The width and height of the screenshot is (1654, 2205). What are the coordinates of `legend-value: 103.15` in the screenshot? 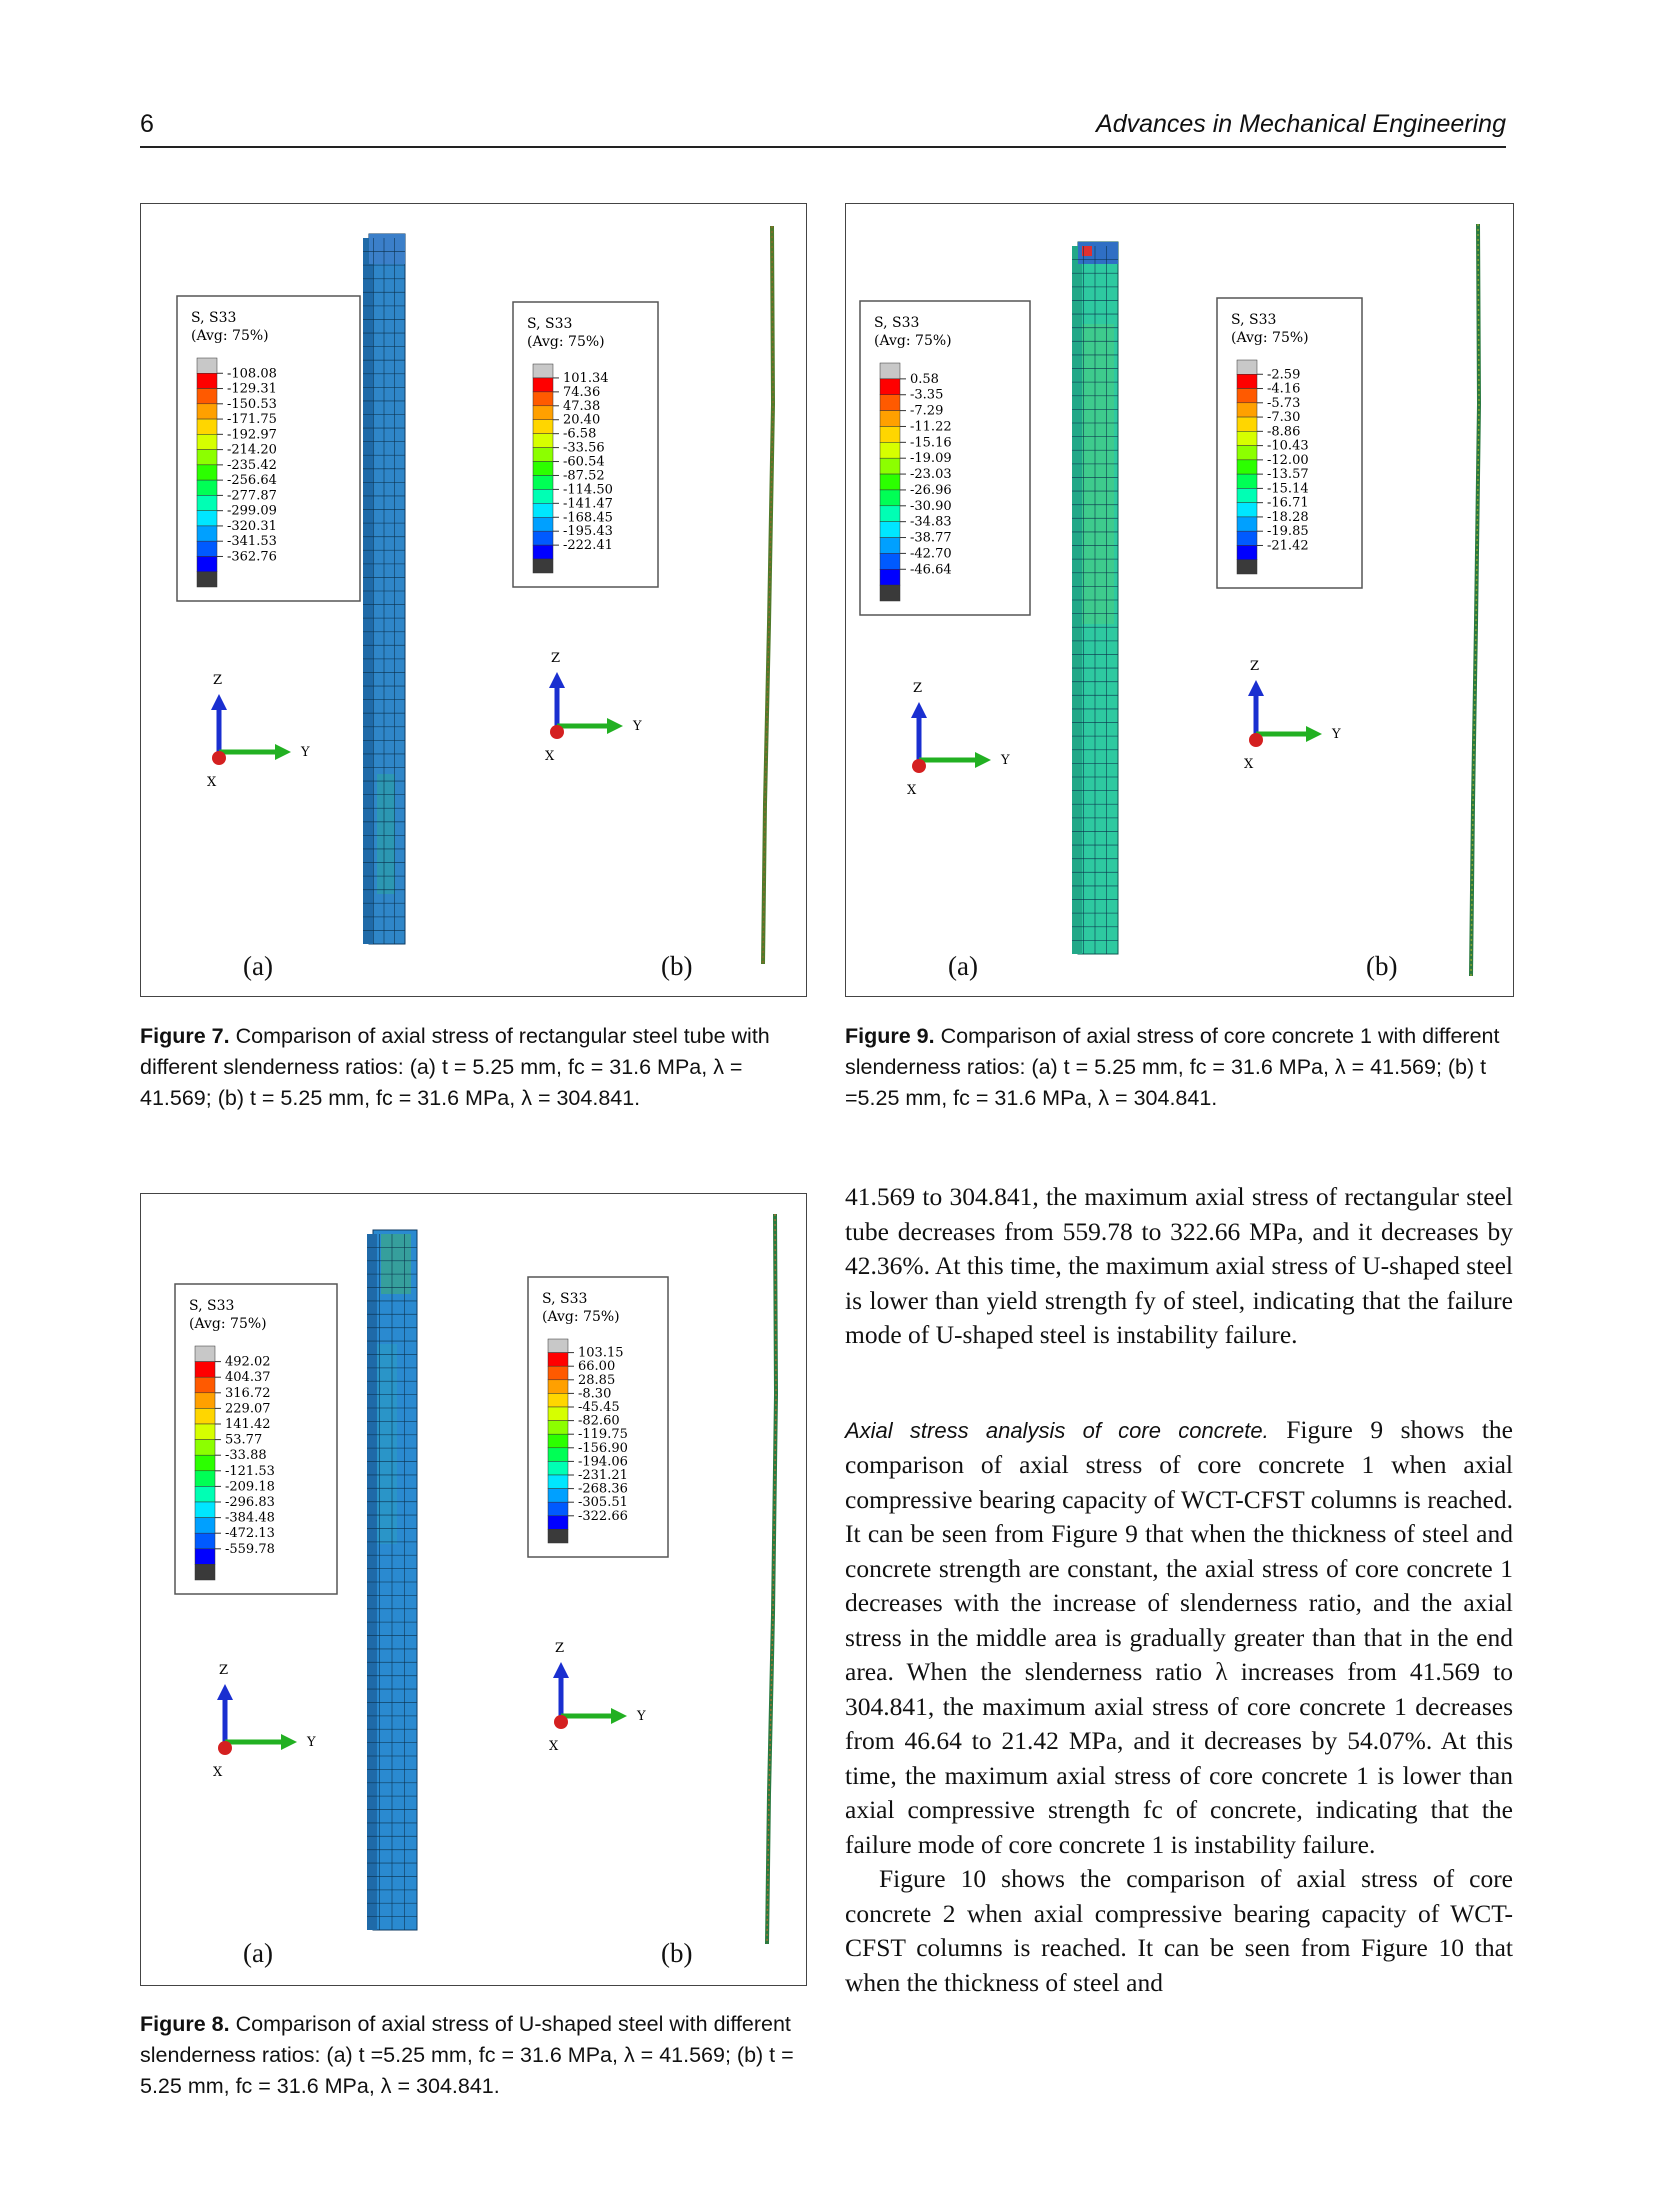 It's located at (601, 1353).